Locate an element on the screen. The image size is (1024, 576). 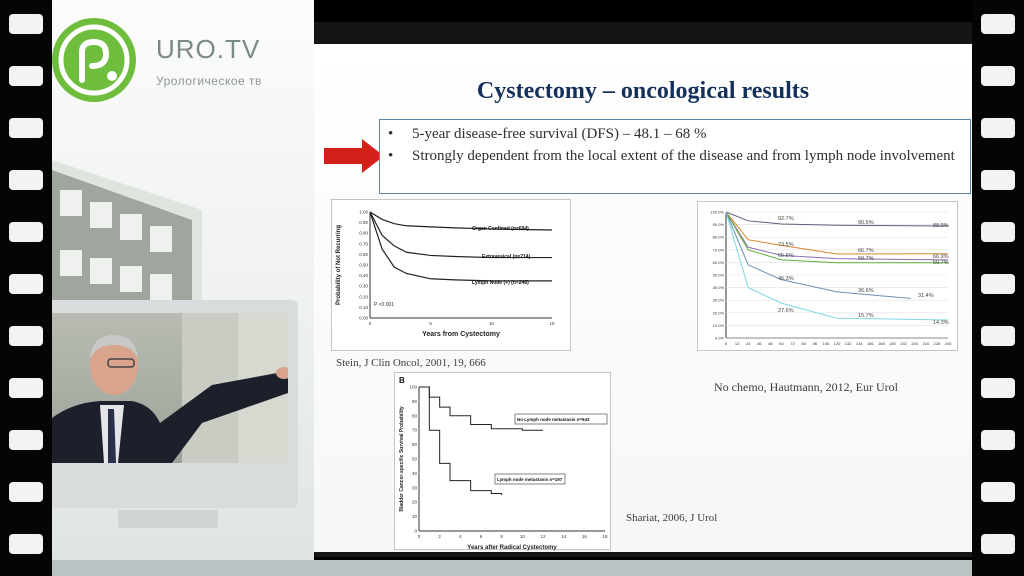
y-tick-label: 0.20 is located at coordinates (363, 296).